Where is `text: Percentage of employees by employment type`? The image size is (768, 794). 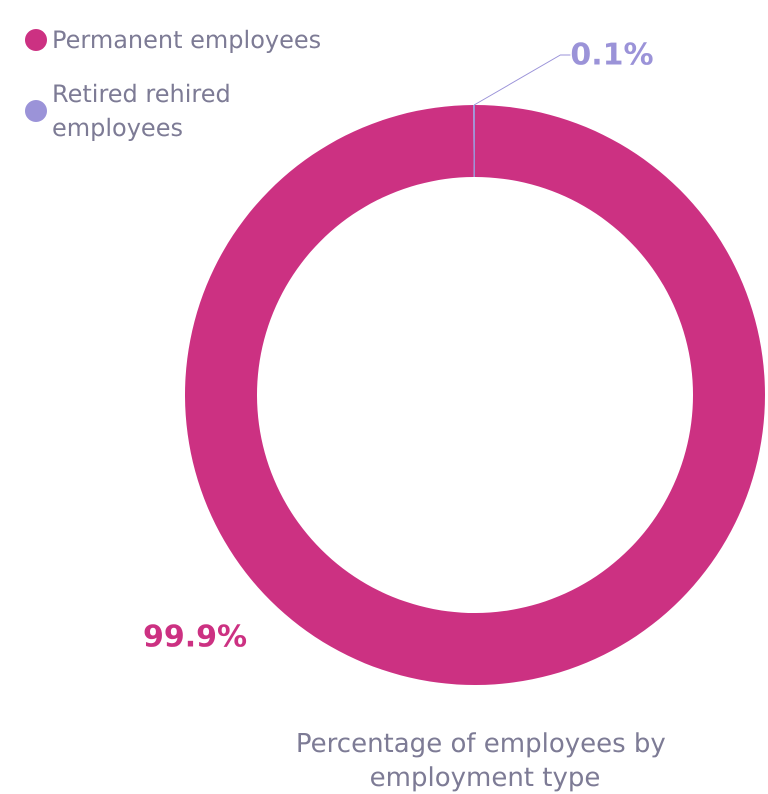 text: Percentage of employees by employment type is located at coordinates (485, 761).